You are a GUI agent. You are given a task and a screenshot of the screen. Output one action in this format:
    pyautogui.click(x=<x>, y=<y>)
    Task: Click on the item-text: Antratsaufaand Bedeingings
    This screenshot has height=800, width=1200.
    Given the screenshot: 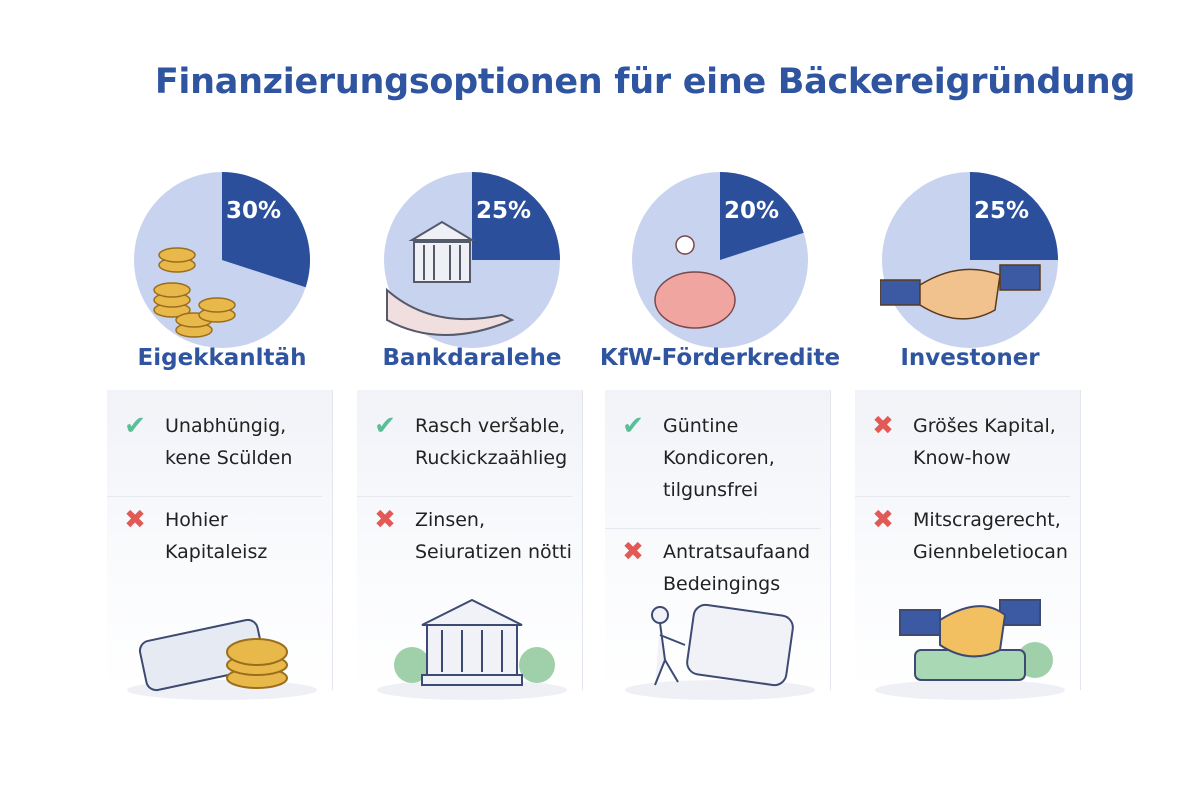 What is the action you would take?
    pyautogui.click(x=737, y=568)
    